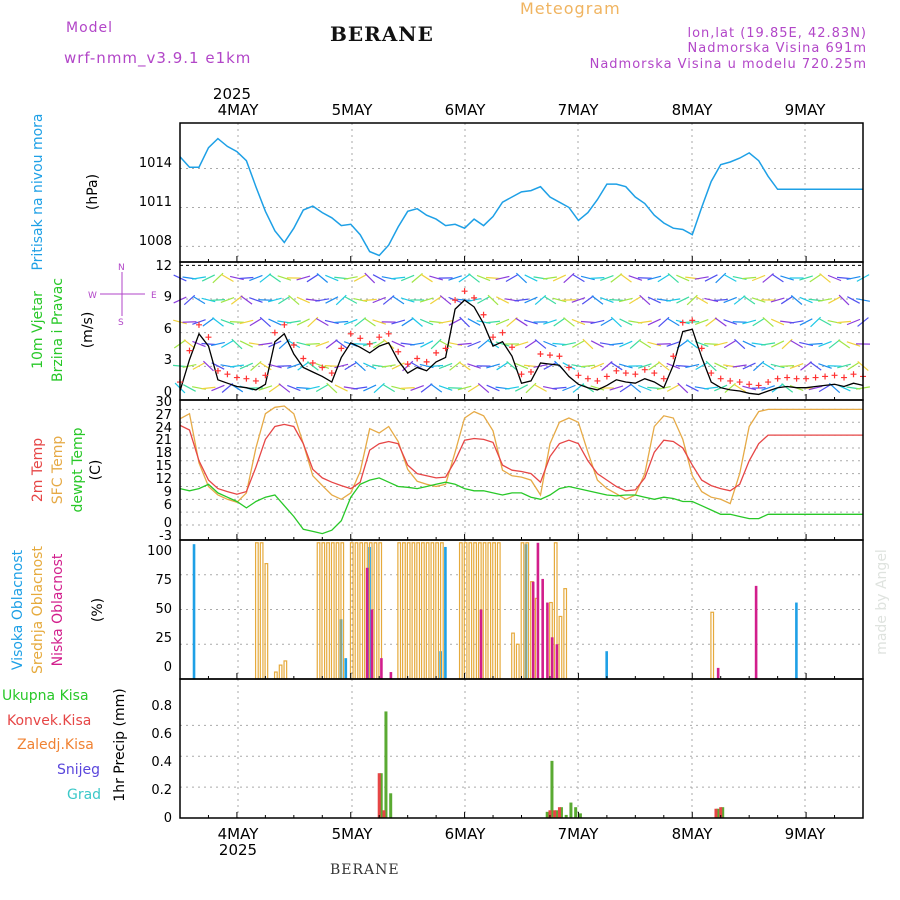  I want to click on wind-speed-line, so click(521, 347).